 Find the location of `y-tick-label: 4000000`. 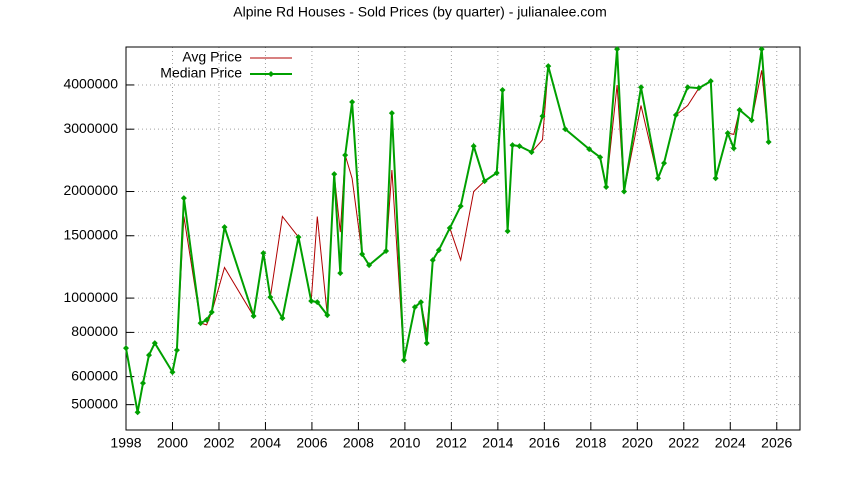

y-tick-label: 4000000 is located at coordinates (90, 84).